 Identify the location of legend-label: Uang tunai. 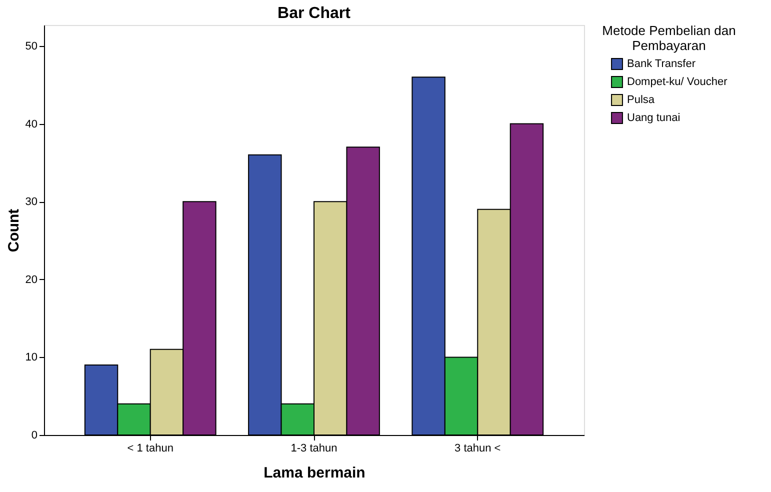
(653, 118).